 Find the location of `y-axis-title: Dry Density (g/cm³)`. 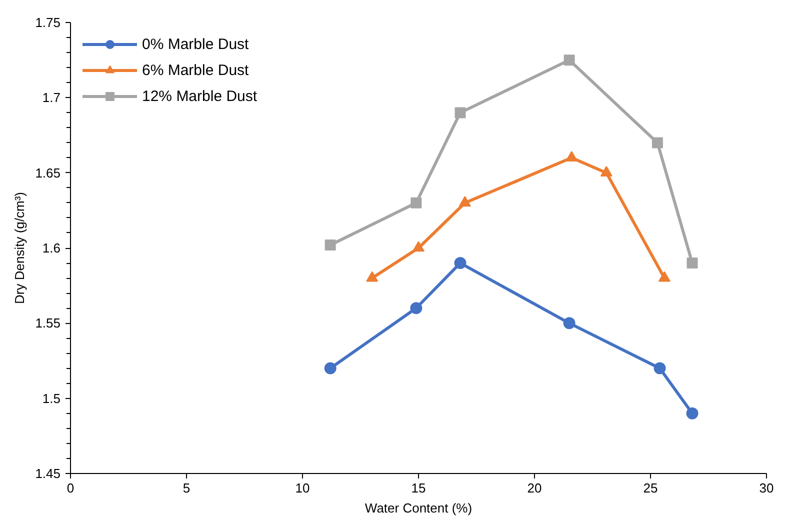

y-axis-title: Dry Density (g/cm³) is located at coordinates (20, 248).